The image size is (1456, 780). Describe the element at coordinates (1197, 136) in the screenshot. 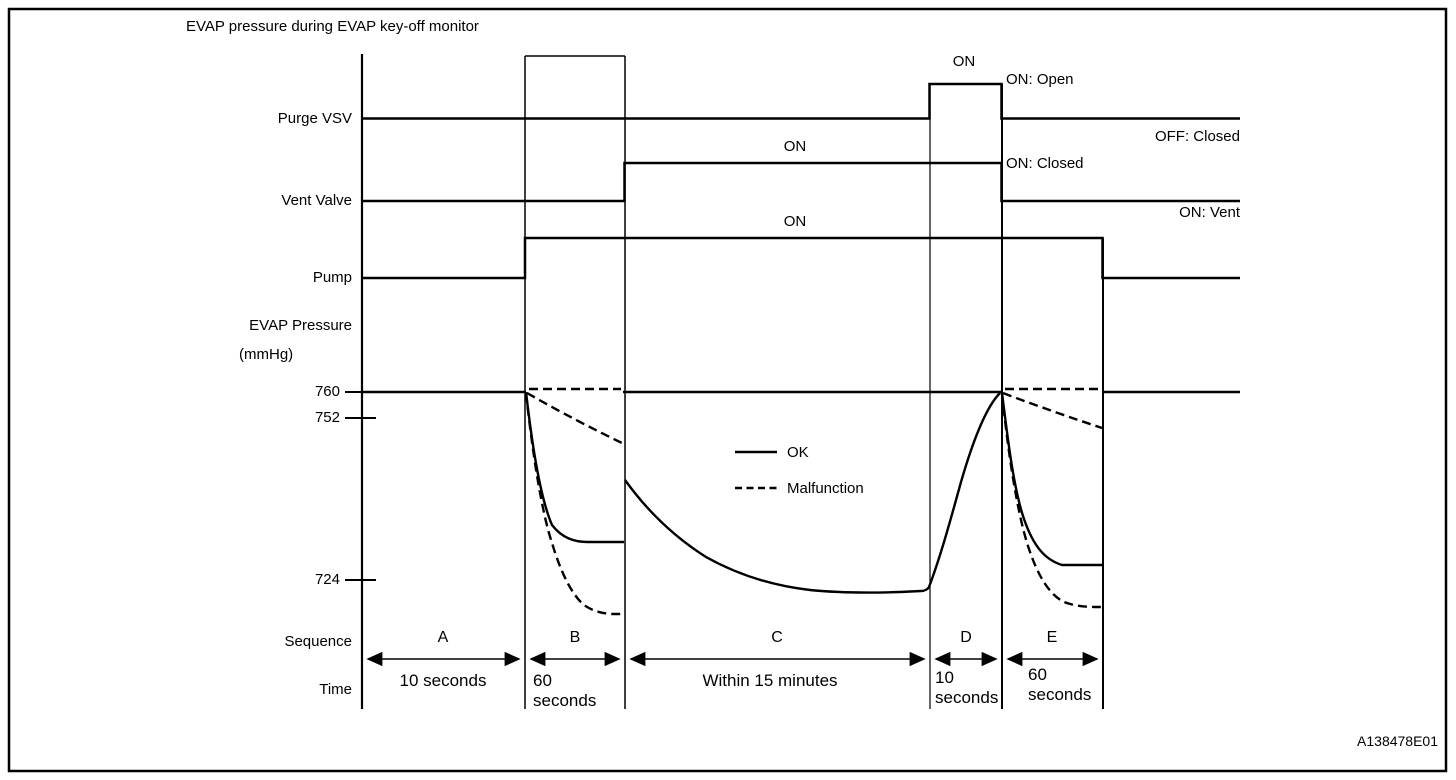

I see `purge-vsv-state-off: OFF: Closed` at that location.